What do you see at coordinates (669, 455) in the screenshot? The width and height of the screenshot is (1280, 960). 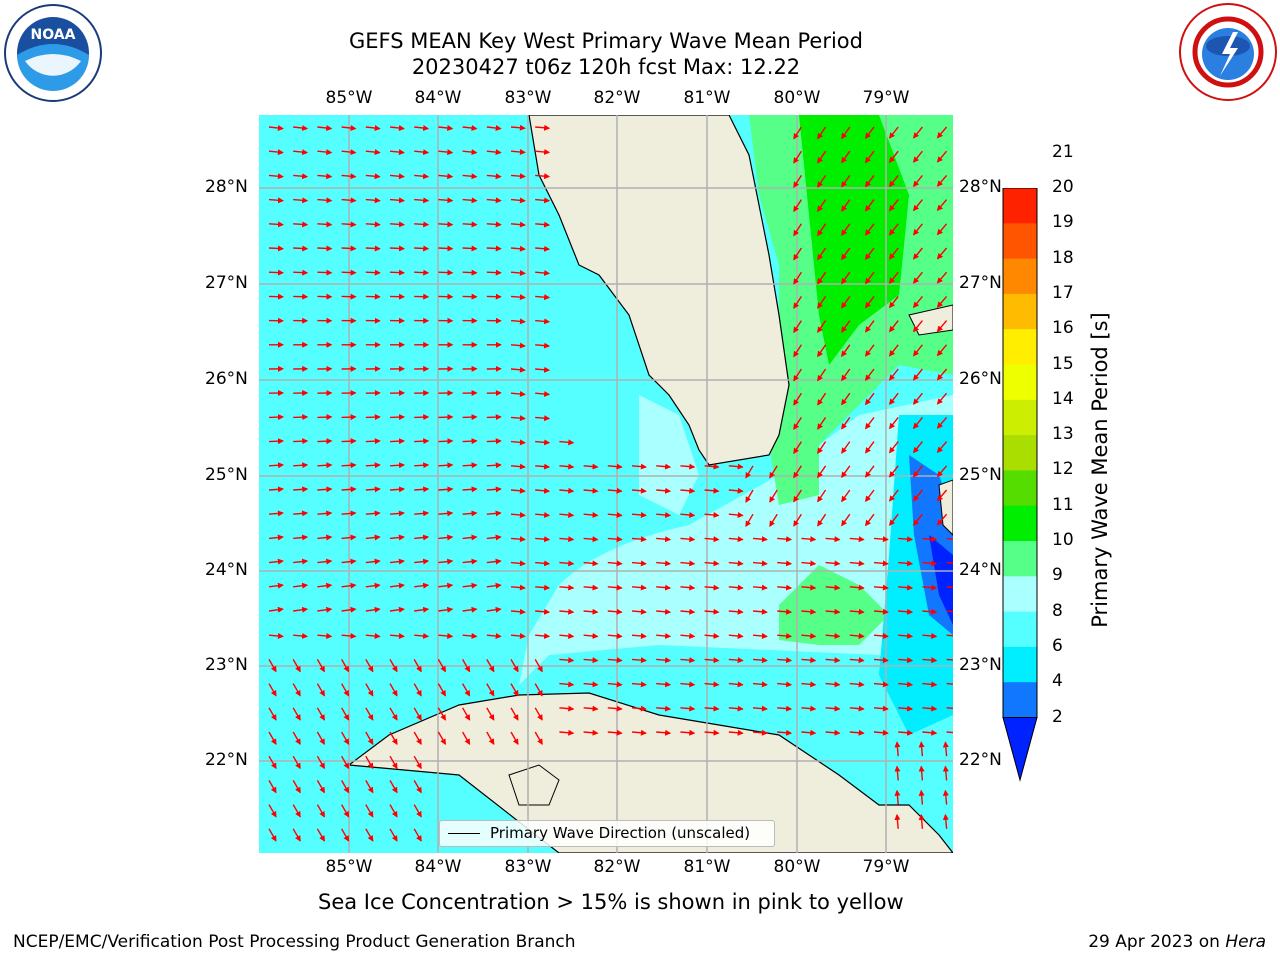 I see `period-fill-8-9-gulf` at bounding box center [669, 455].